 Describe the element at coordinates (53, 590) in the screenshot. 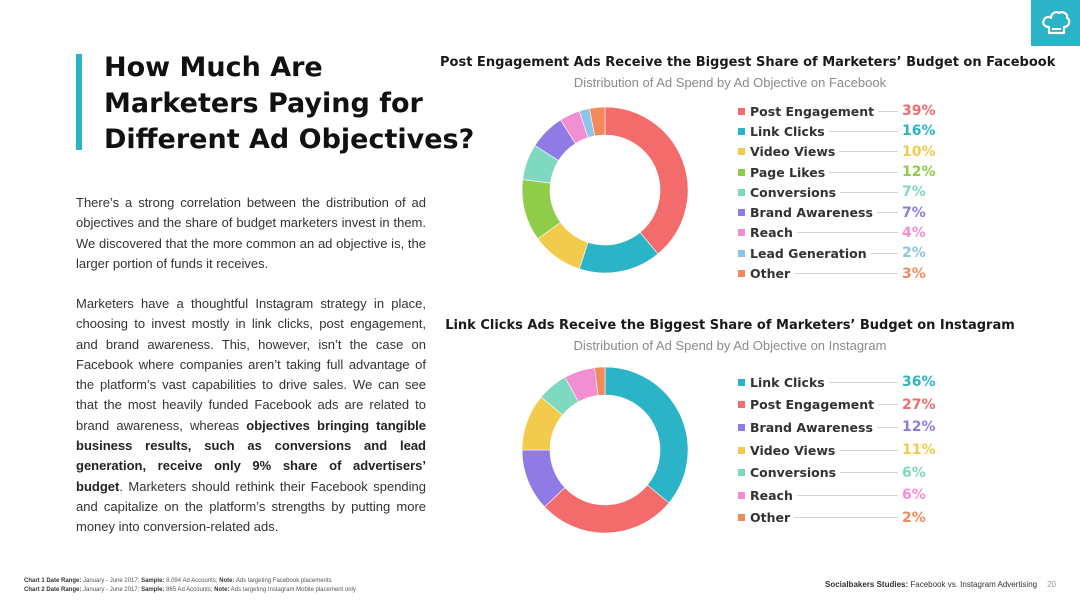

I see `footnote-key: Chart 2 Date Range:` at that location.